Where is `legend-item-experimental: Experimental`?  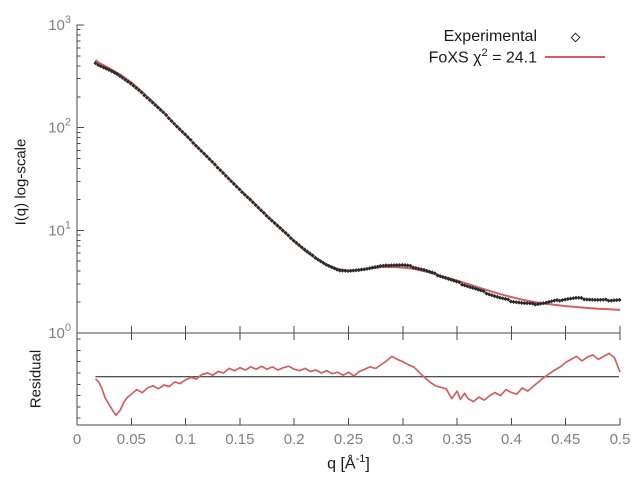
legend-item-experimental: Experimental is located at coordinates (465, 37).